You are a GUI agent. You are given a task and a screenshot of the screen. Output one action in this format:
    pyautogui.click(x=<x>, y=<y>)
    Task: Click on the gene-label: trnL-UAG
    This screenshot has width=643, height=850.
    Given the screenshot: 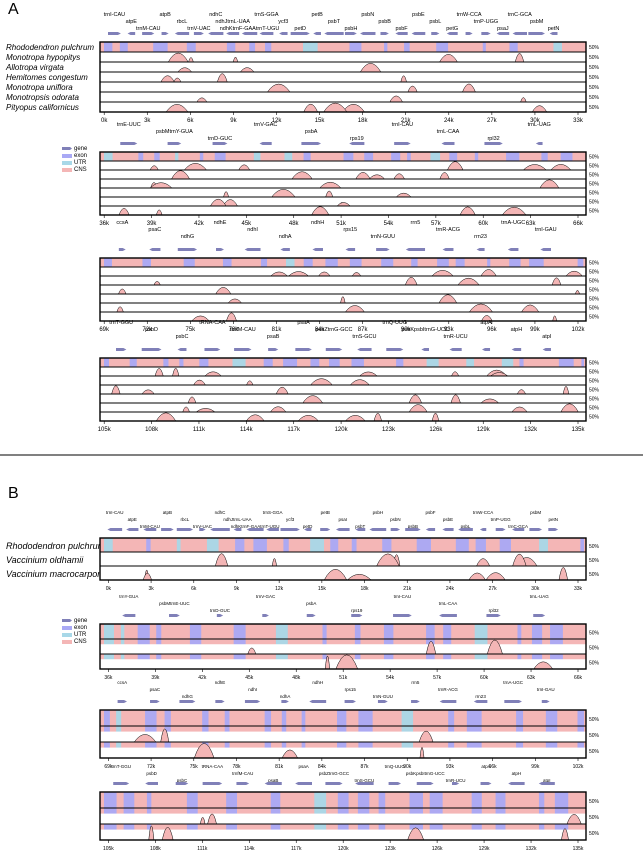 What is the action you would take?
    pyautogui.click(x=539, y=125)
    